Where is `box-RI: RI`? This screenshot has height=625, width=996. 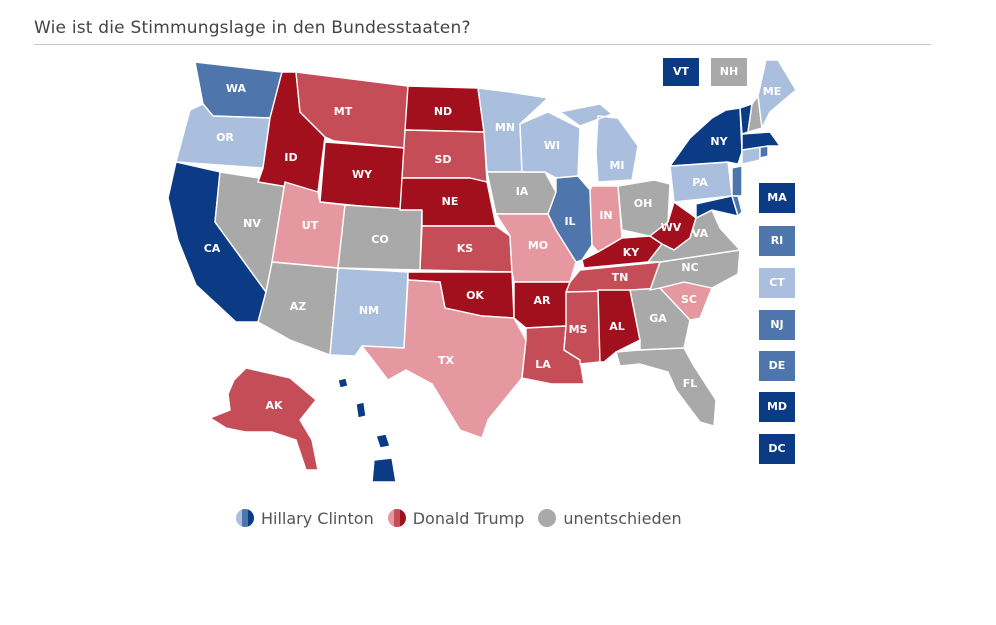 box-RI: RI is located at coordinates (777, 241).